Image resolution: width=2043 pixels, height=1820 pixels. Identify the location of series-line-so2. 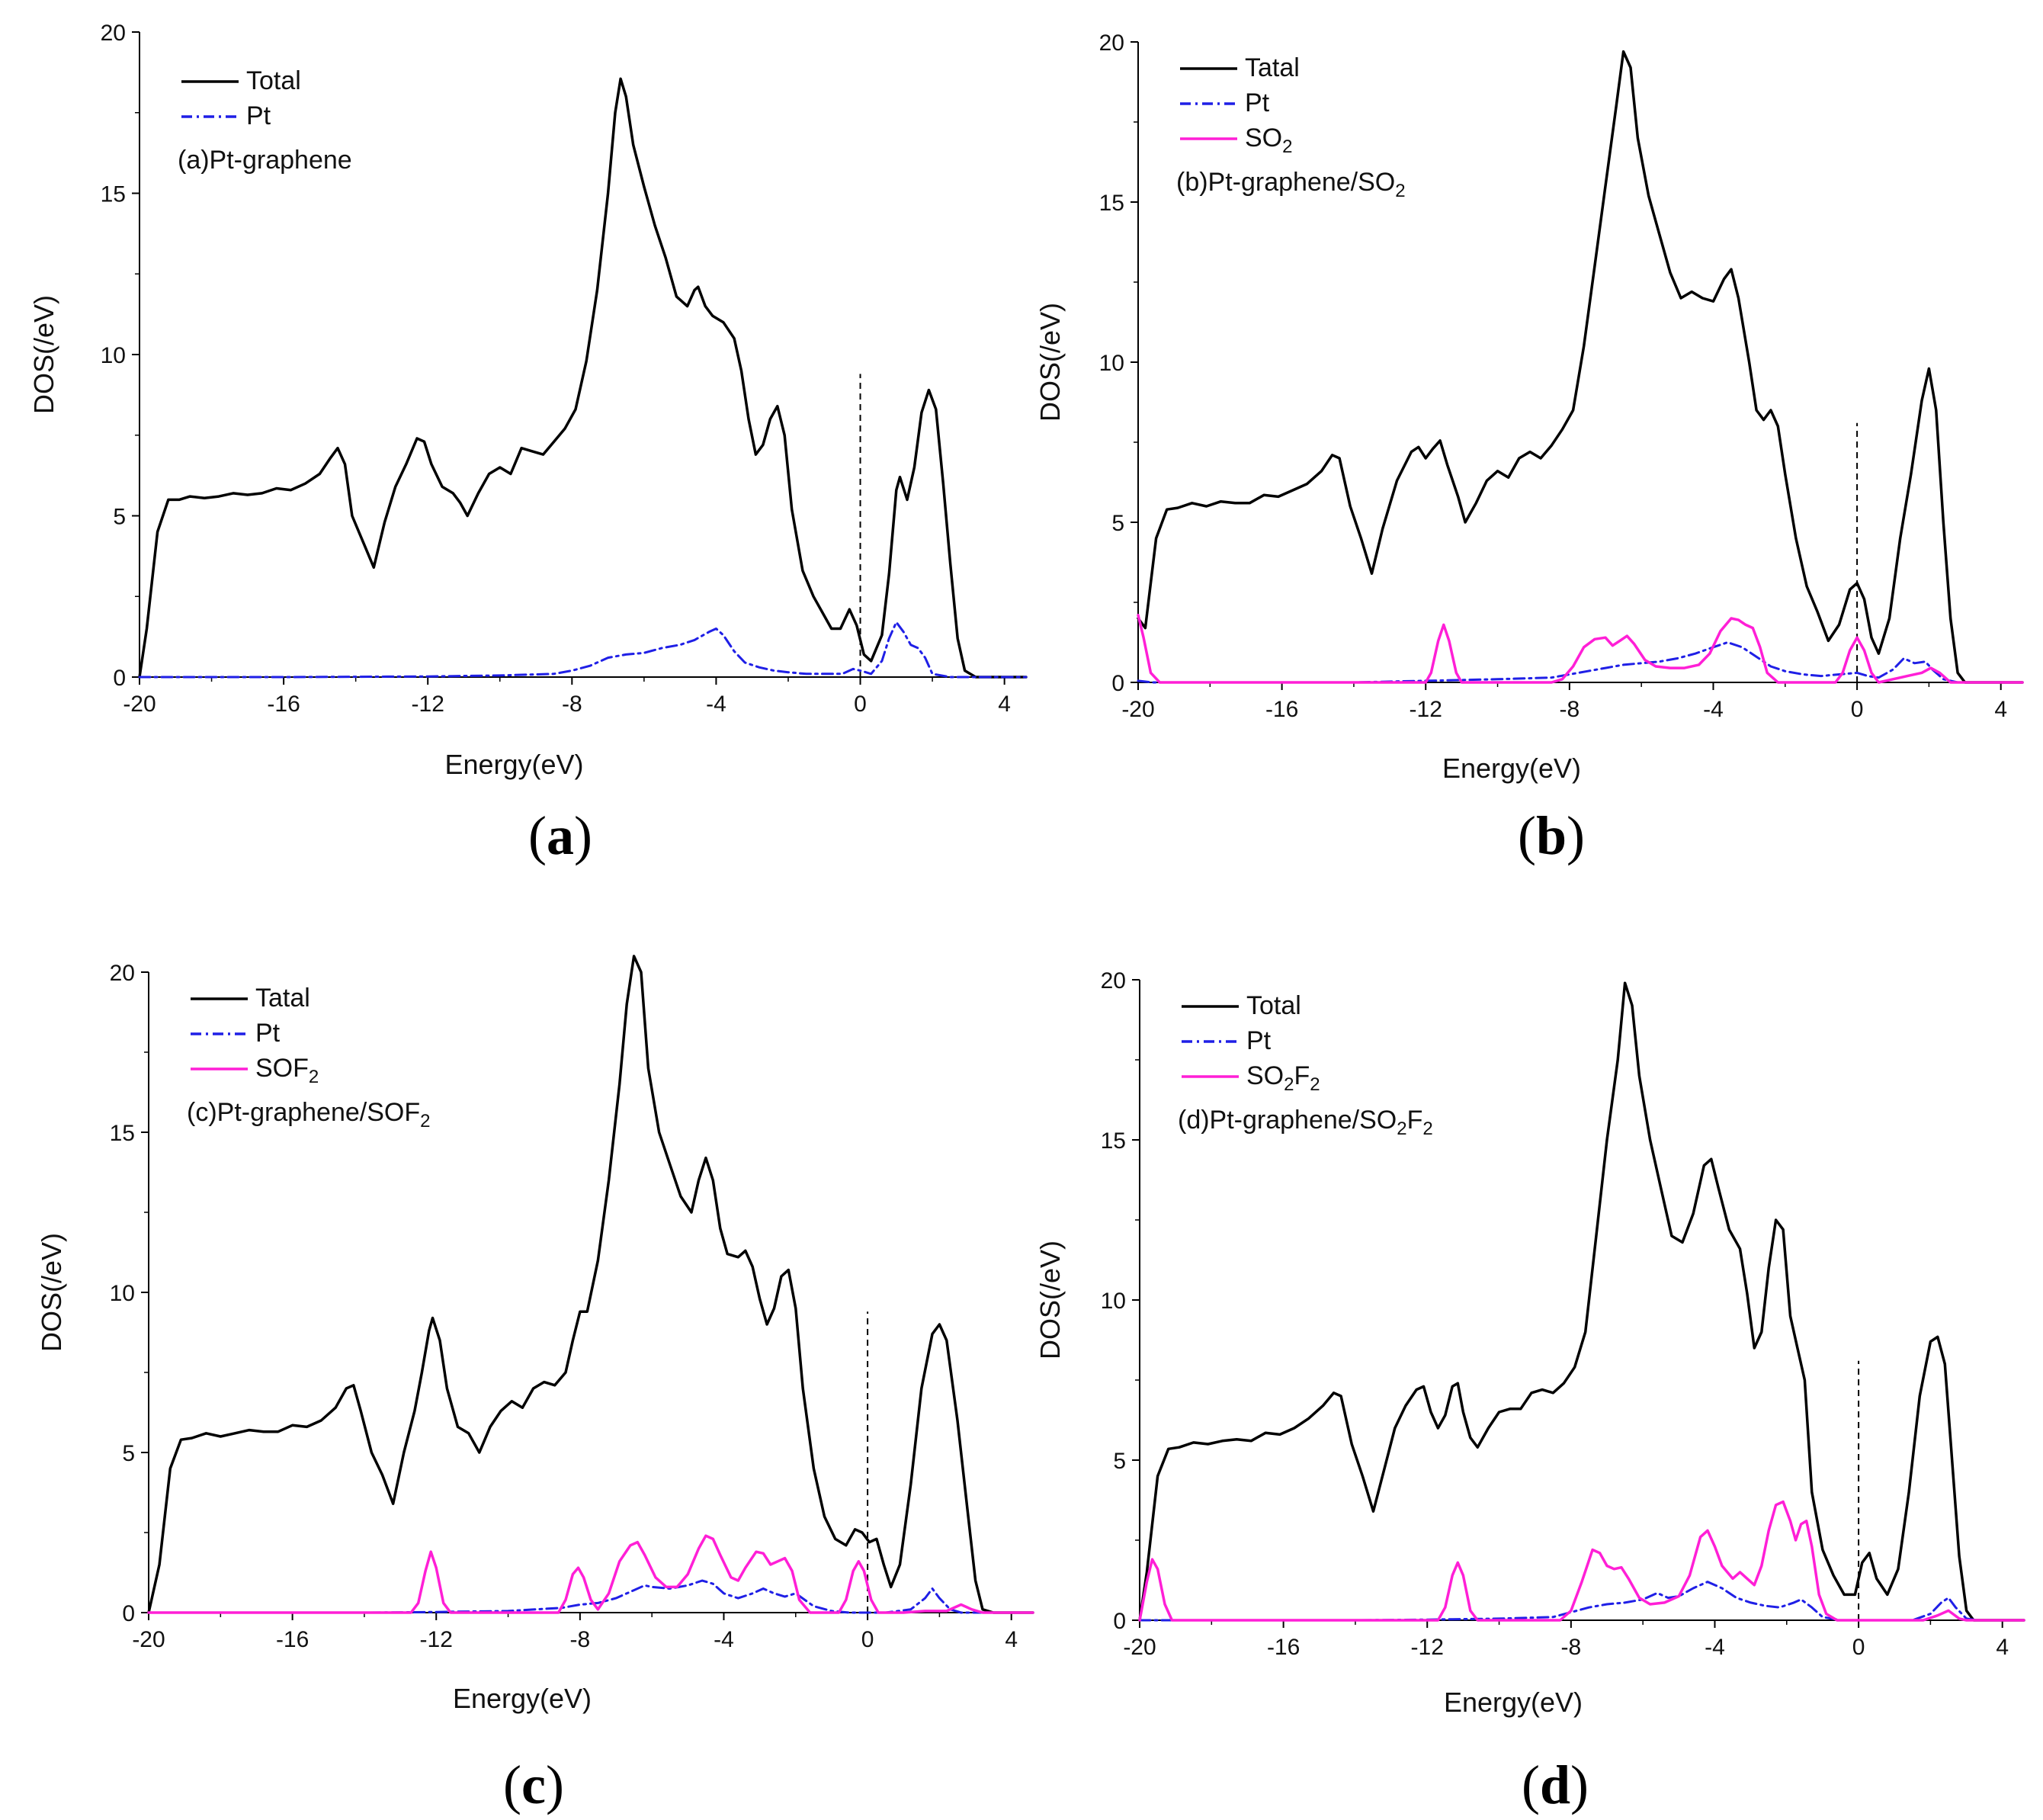
(1580, 649).